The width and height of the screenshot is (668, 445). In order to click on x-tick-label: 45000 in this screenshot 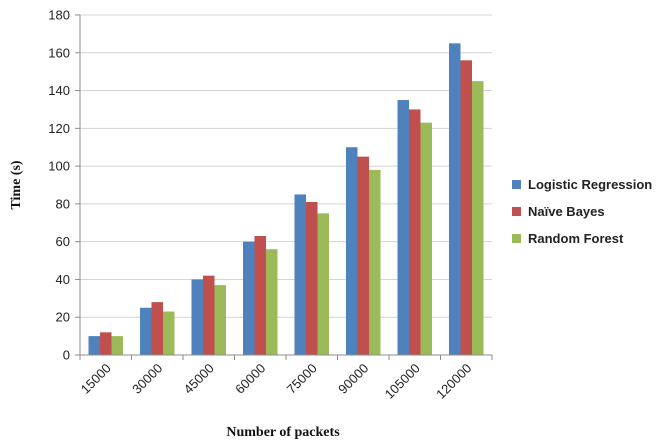, I will do `click(199, 379)`.